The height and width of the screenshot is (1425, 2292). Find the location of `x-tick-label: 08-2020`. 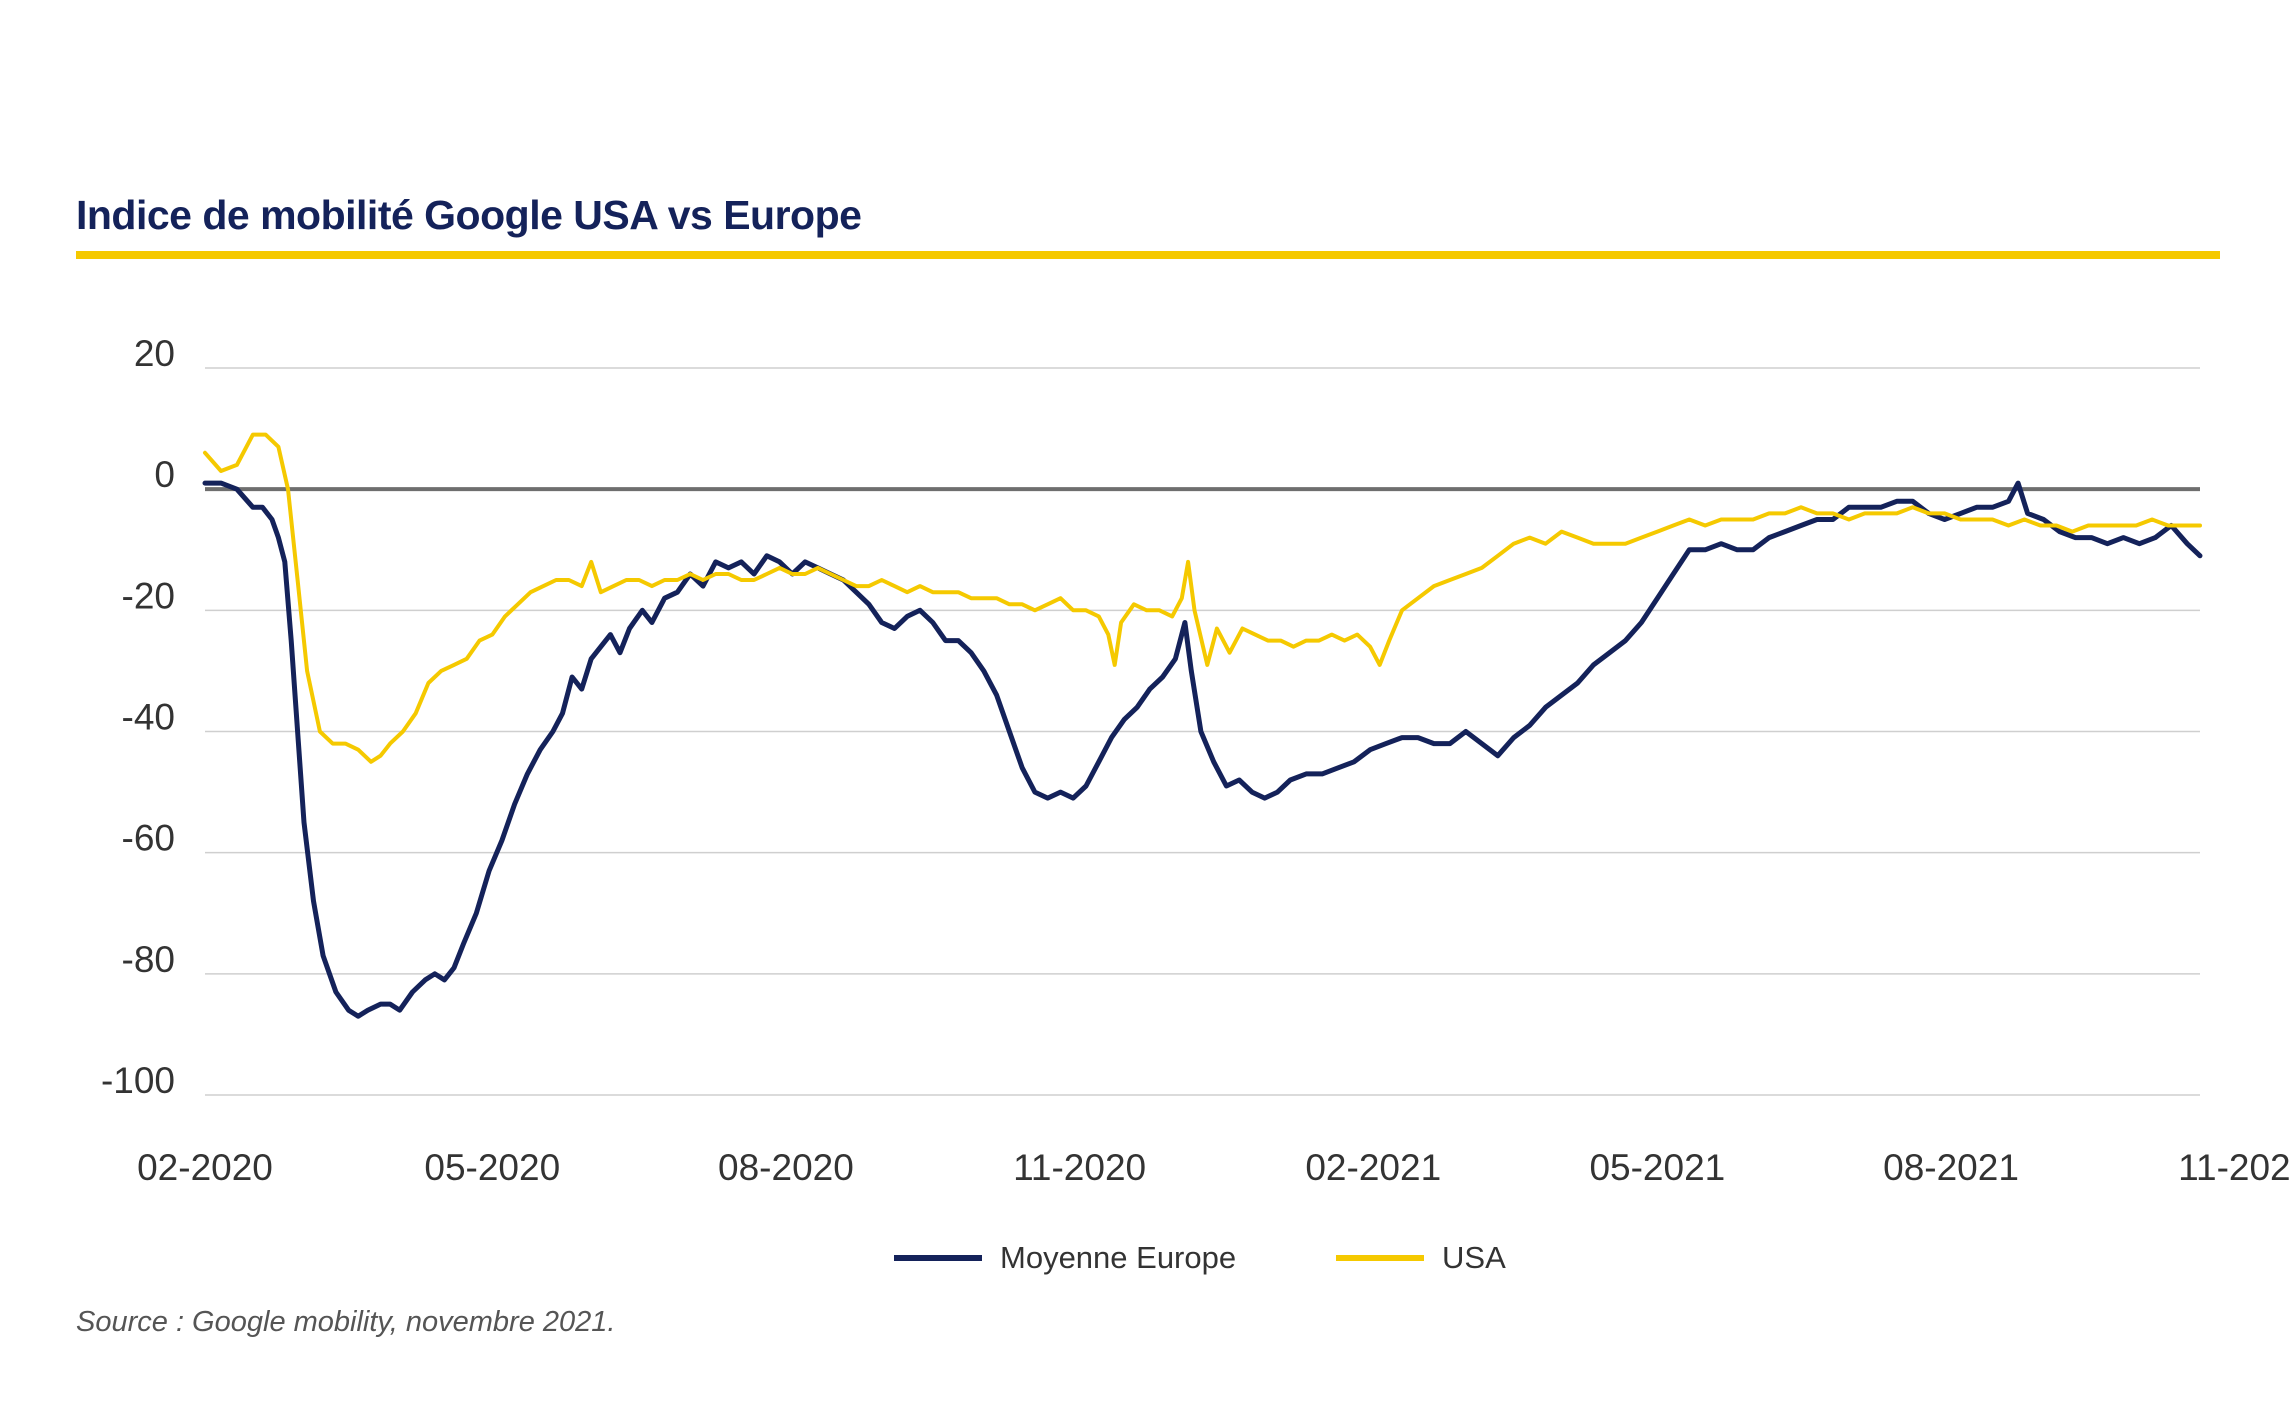

x-tick-label: 08-2020 is located at coordinates (786, 1167).